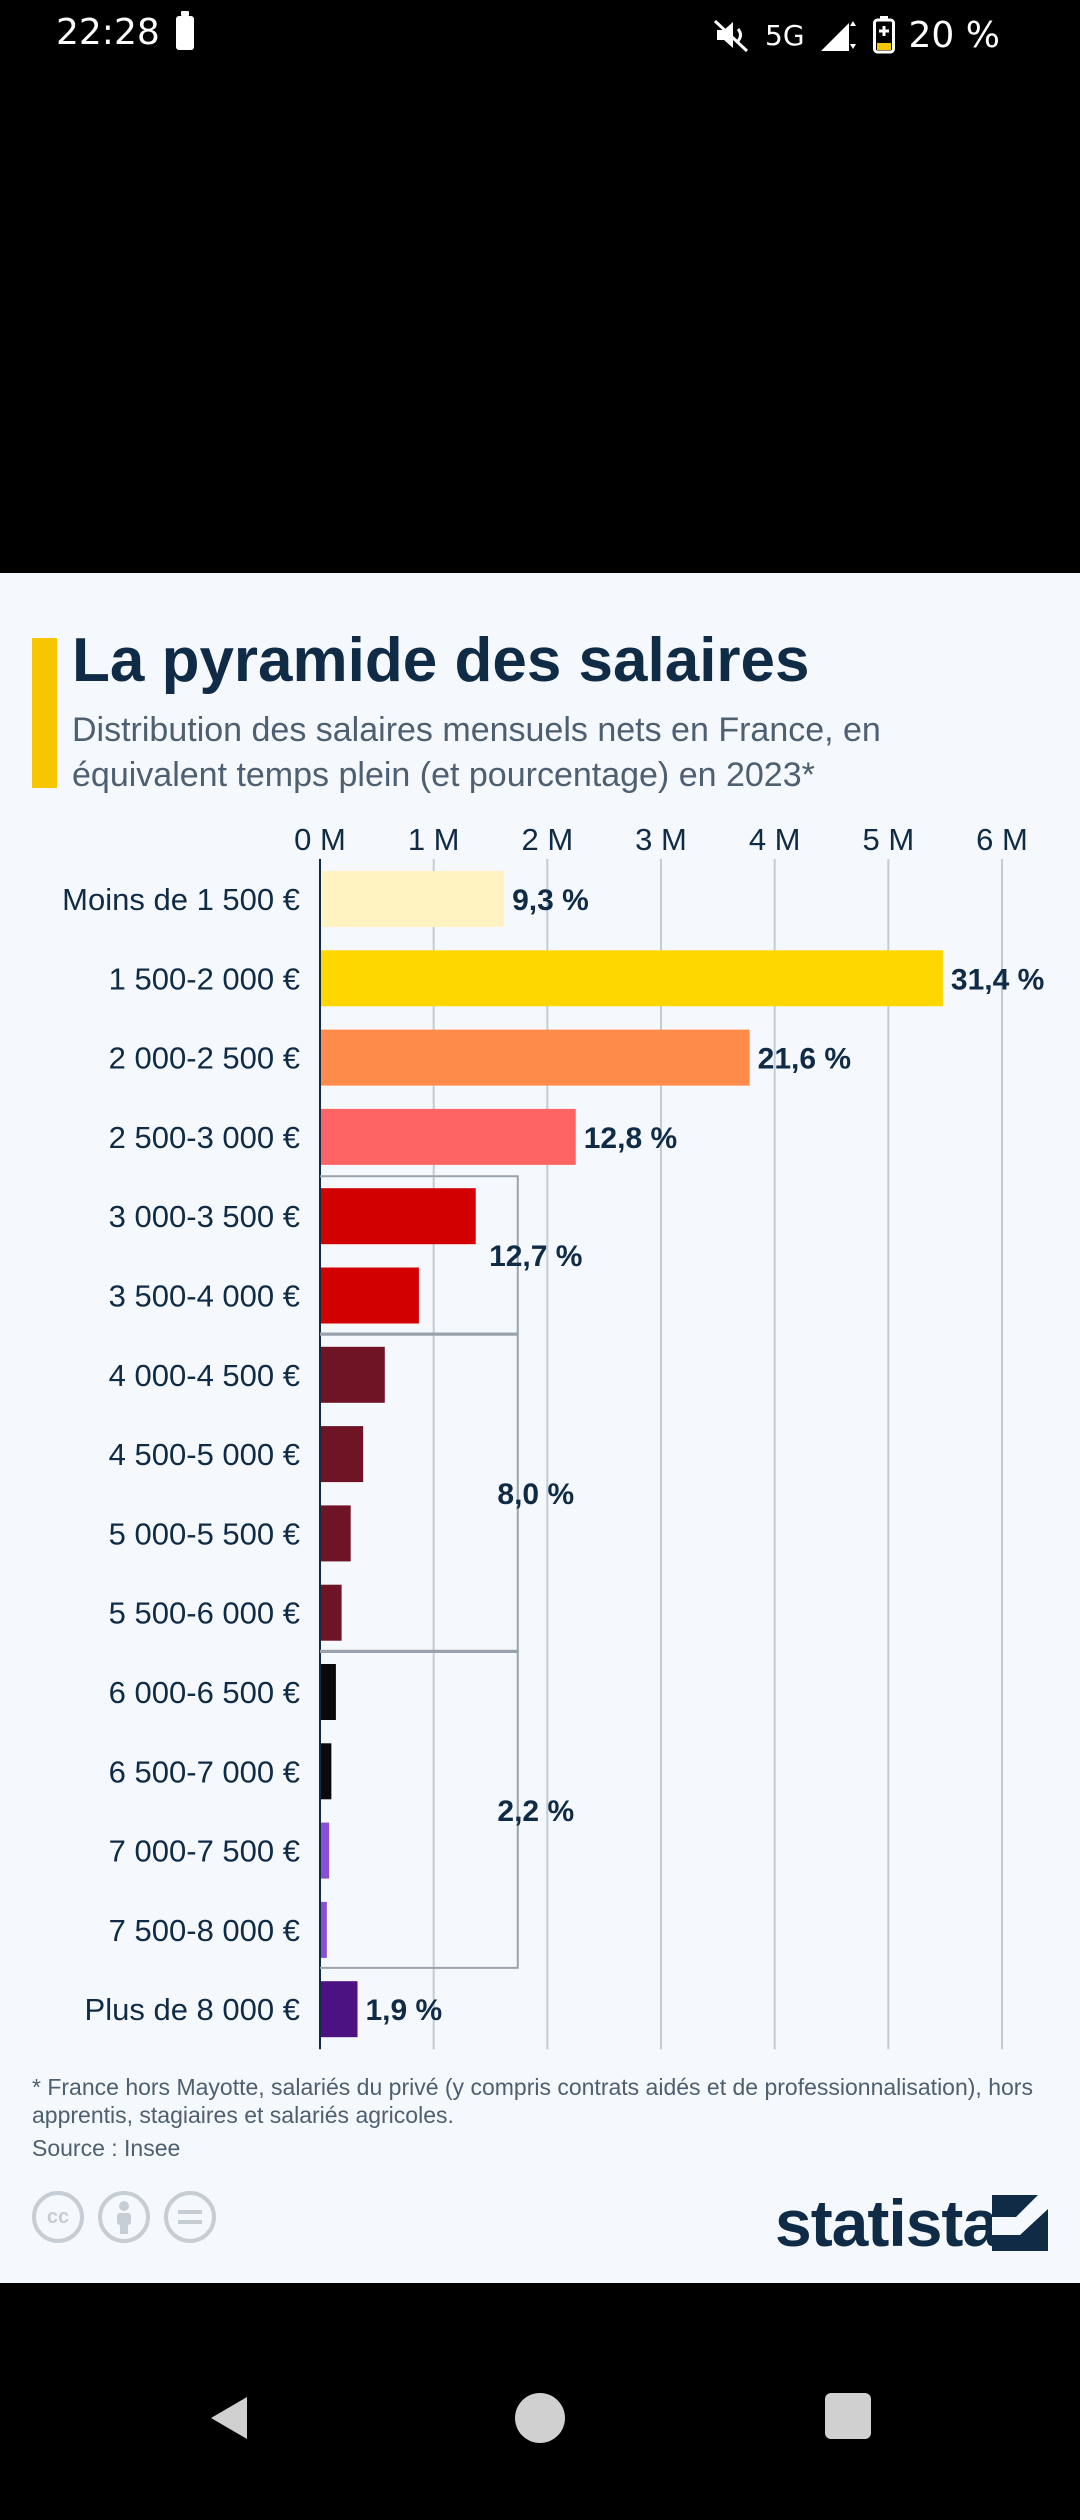 This screenshot has width=1080, height=2520. Describe the element at coordinates (997, 979) in the screenshot. I see `bar-value-label: 31,4 %` at that location.